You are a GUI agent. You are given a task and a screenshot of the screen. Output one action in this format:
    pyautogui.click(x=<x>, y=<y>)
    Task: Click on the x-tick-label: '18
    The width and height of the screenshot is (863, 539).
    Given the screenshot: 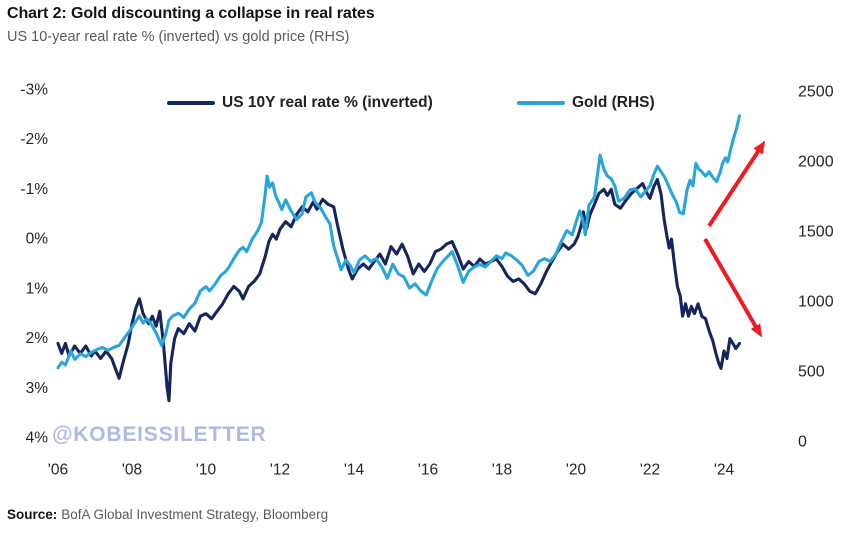 What is the action you would take?
    pyautogui.click(x=502, y=470)
    